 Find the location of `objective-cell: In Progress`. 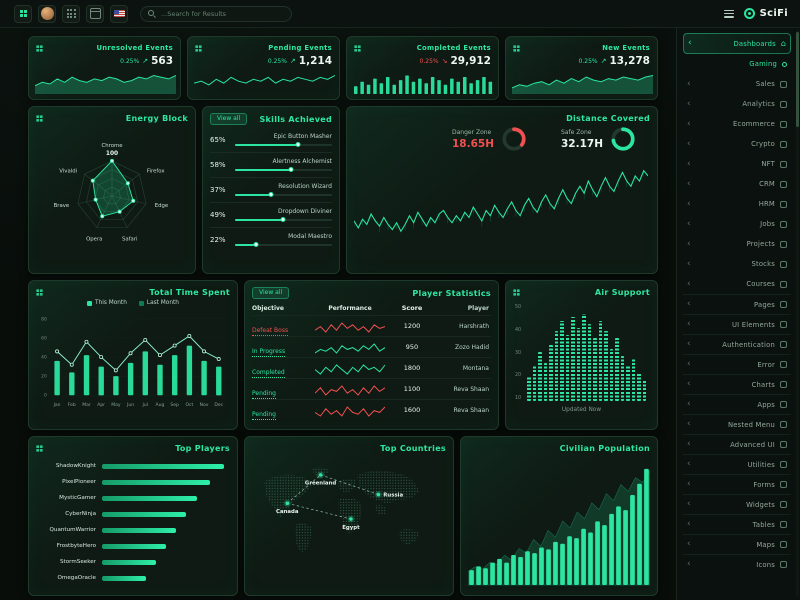

objective-cell: In Progress is located at coordinates (280, 347).